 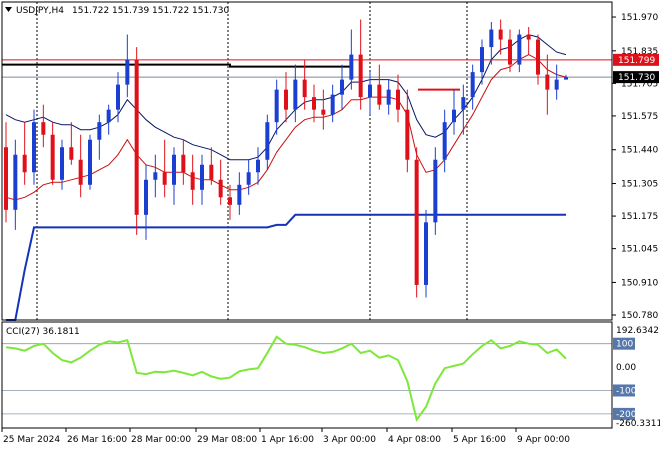 What do you see at coordinates (414, 440) in the screenshot?
I see `time-axis-label: 4 Apr 08:00` at bounding box center [414, 440].